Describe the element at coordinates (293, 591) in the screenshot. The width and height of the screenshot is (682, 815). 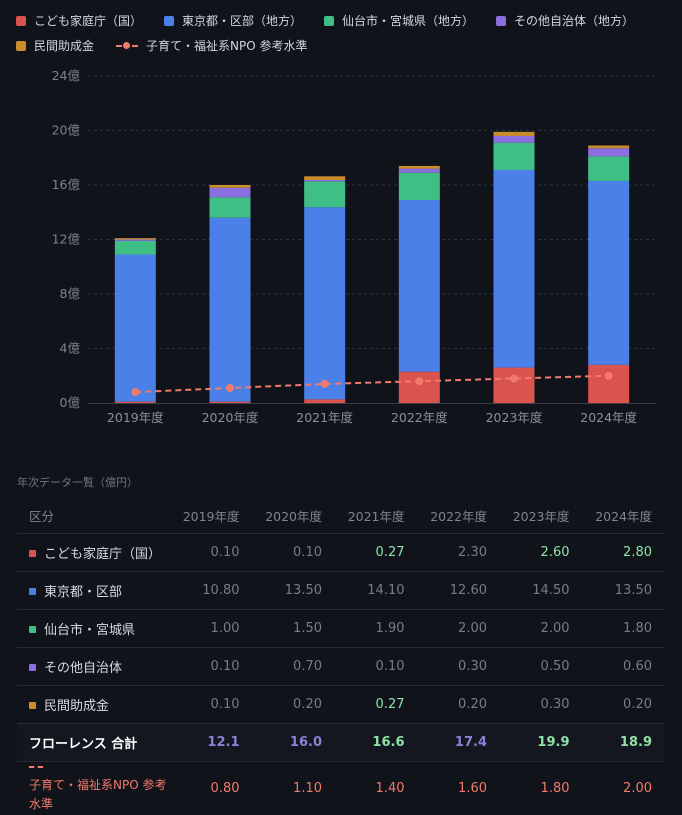
I see `value-cell: 13.50` at that location.